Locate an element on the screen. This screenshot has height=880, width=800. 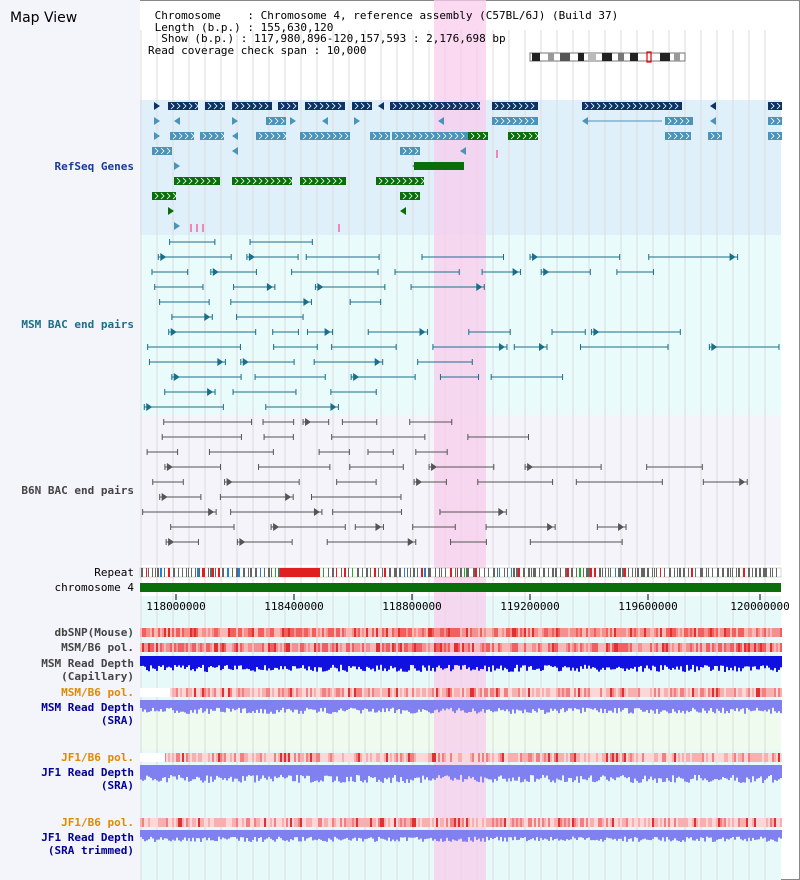
track-label-msm-read-depth-capillary: MSM Read Depth (Capillary) is located at coordinates (87, 670).